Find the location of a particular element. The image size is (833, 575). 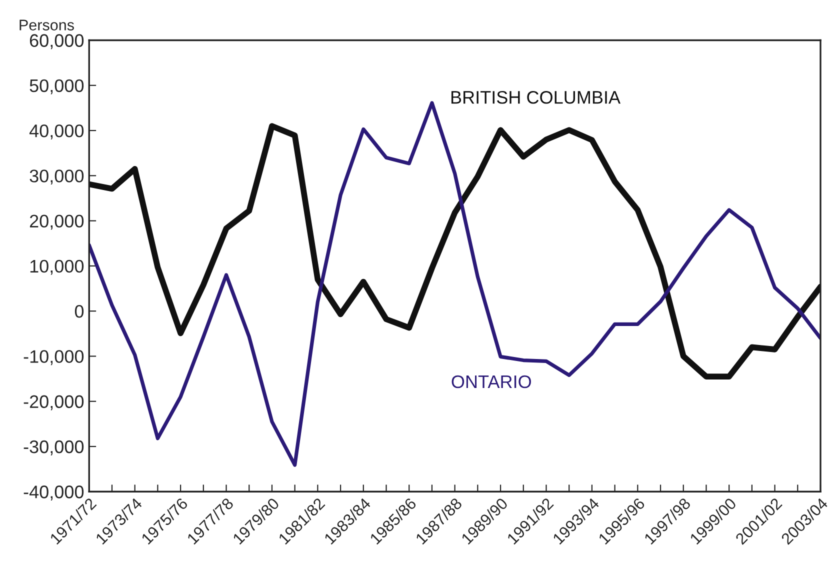

series-label: ONTARIO is located at coordinates (491, 381).